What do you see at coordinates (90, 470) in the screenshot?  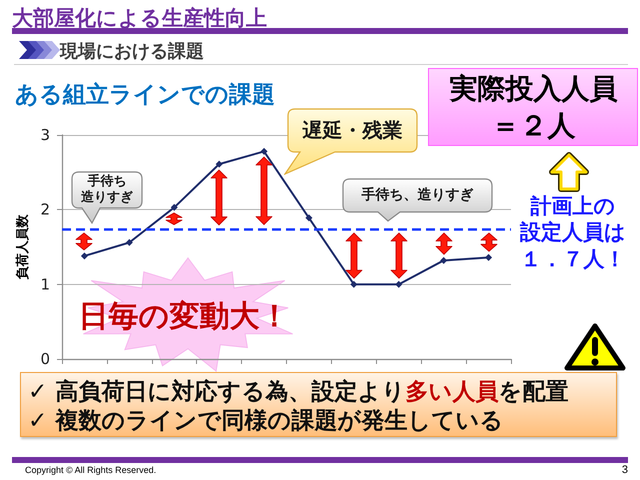 I see `text: Copyright © All Rights Reserved.` at bounding box center [90, 470].